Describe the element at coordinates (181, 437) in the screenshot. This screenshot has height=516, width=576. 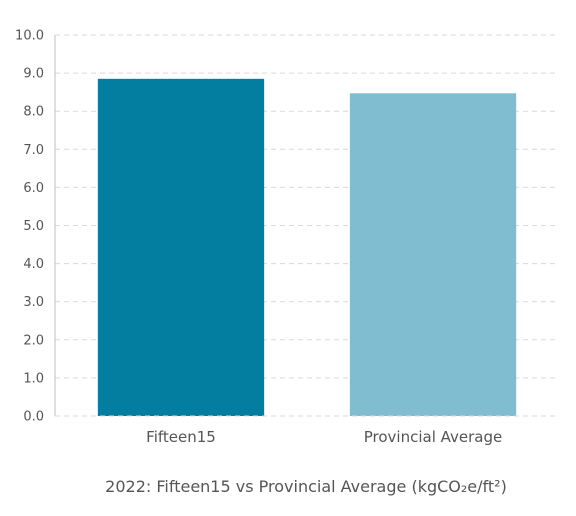
I see `x-category-label: Fifteen15` at that location.